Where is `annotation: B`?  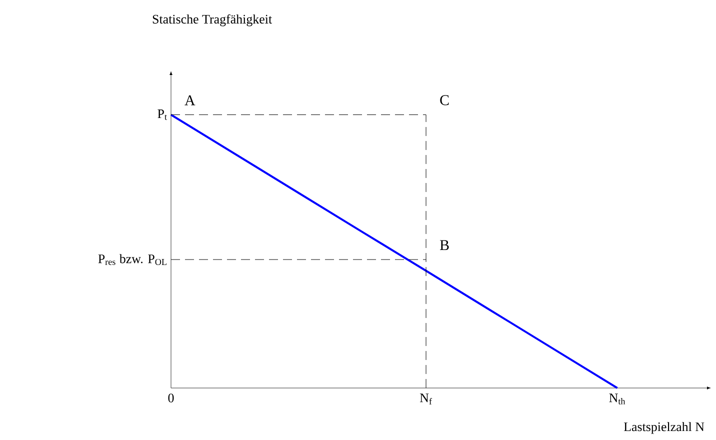
annotation: B is located at coordinates (444, 245).